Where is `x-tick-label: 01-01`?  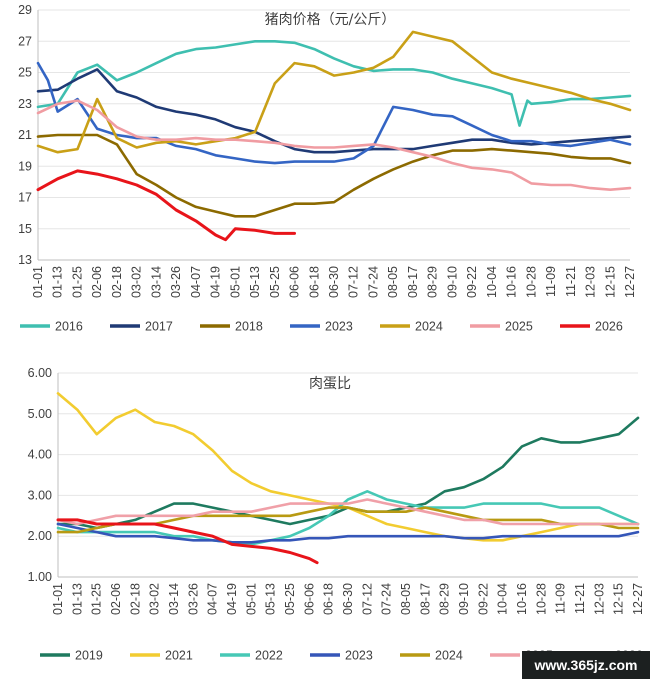
x-tick-label: 01-01 is located at coordinates (38, 282).